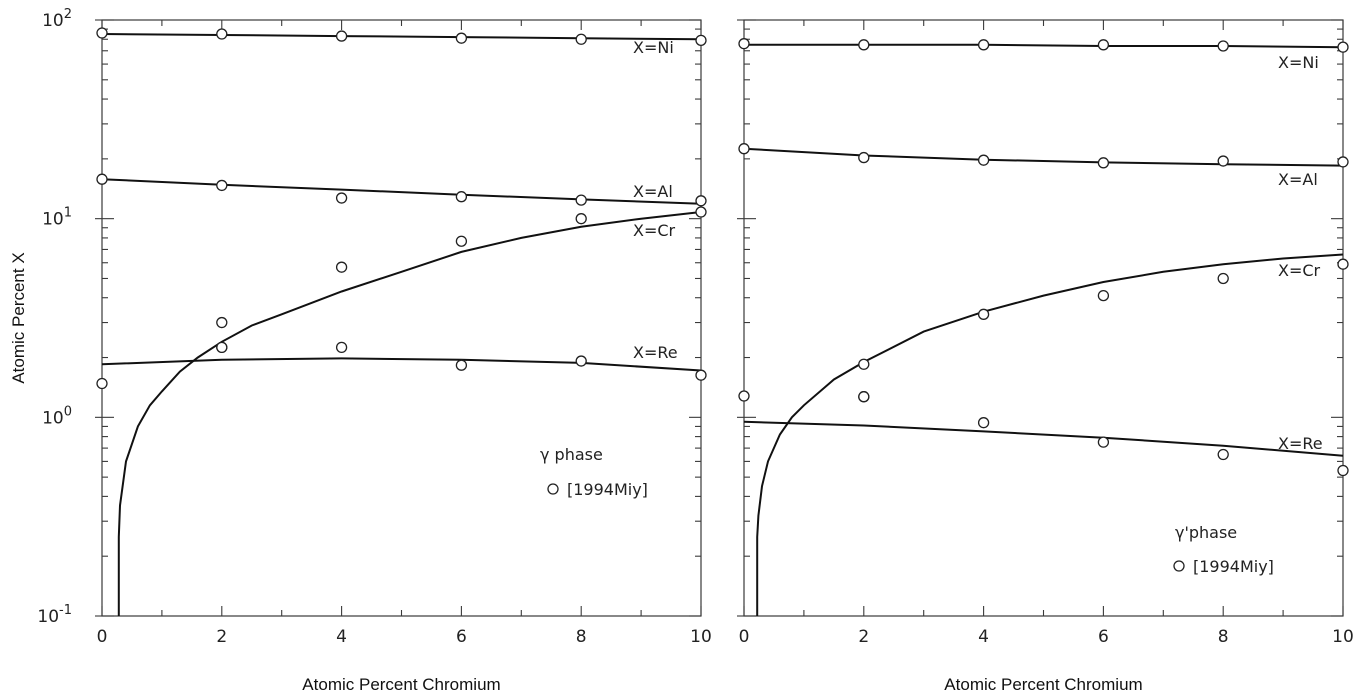 The image size is (1369, 696). What do you see at coordinates (1206, 532) in the screenshot?
I see `legend-phase-label: γ'phase` at bounding box center [1206, 532].